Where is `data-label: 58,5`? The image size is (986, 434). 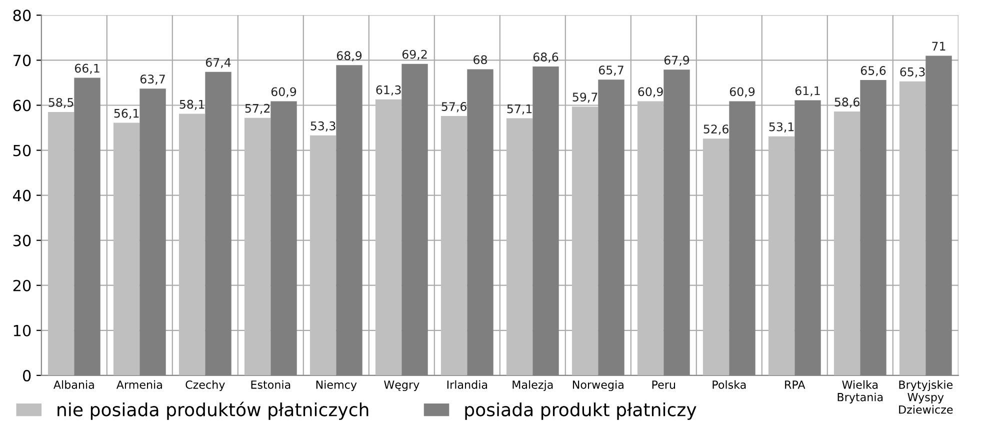 data-label: 58,5 is located at coordinates (61, 103).